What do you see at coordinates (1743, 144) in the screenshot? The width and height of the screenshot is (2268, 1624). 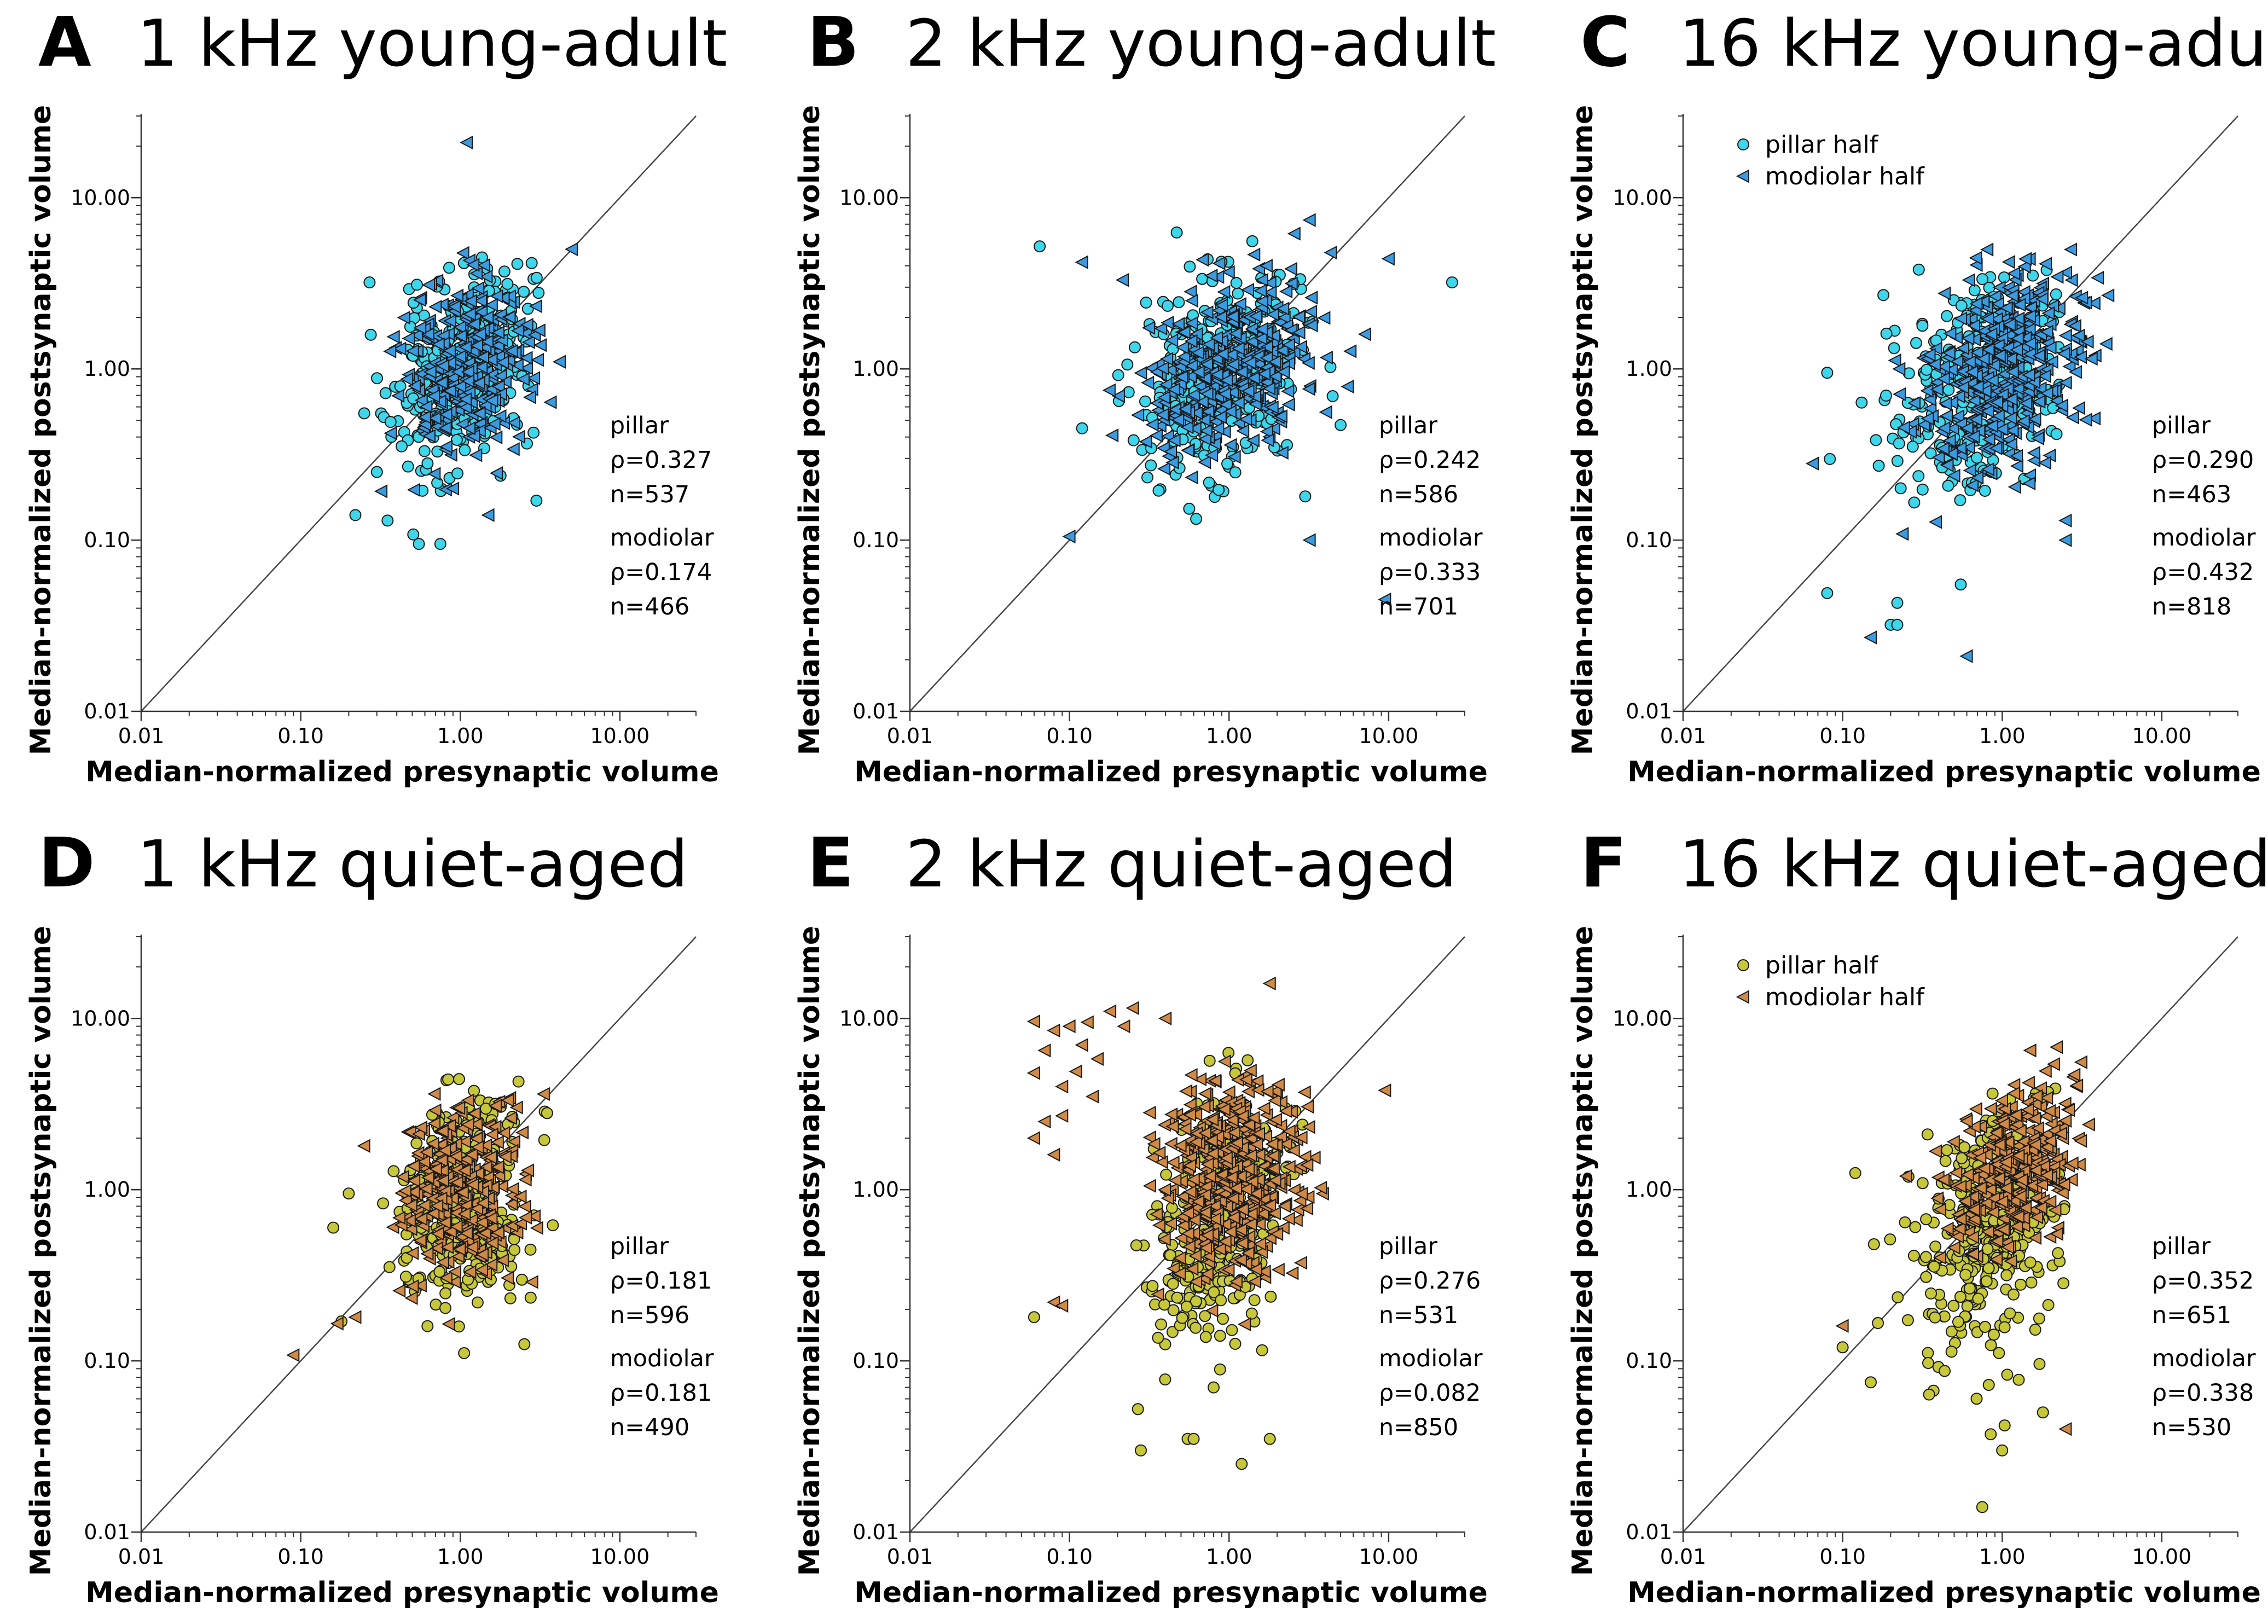 I see `legend-pillar-marker` at bounding box center [1743, 144].